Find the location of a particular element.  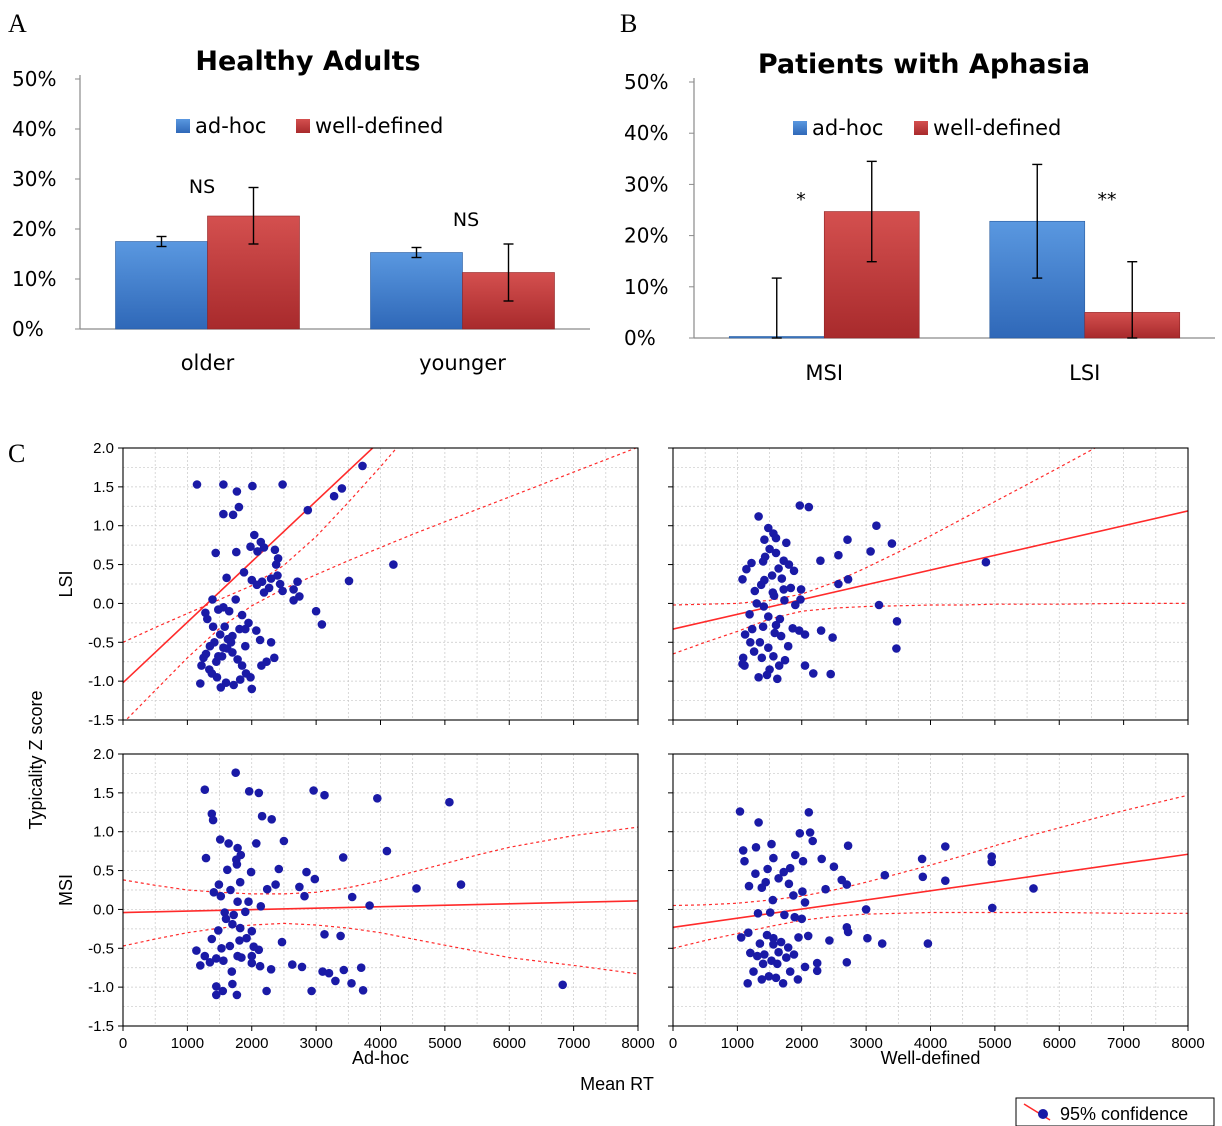

confidence-legend-box is located at coordinates (1115, 1111).